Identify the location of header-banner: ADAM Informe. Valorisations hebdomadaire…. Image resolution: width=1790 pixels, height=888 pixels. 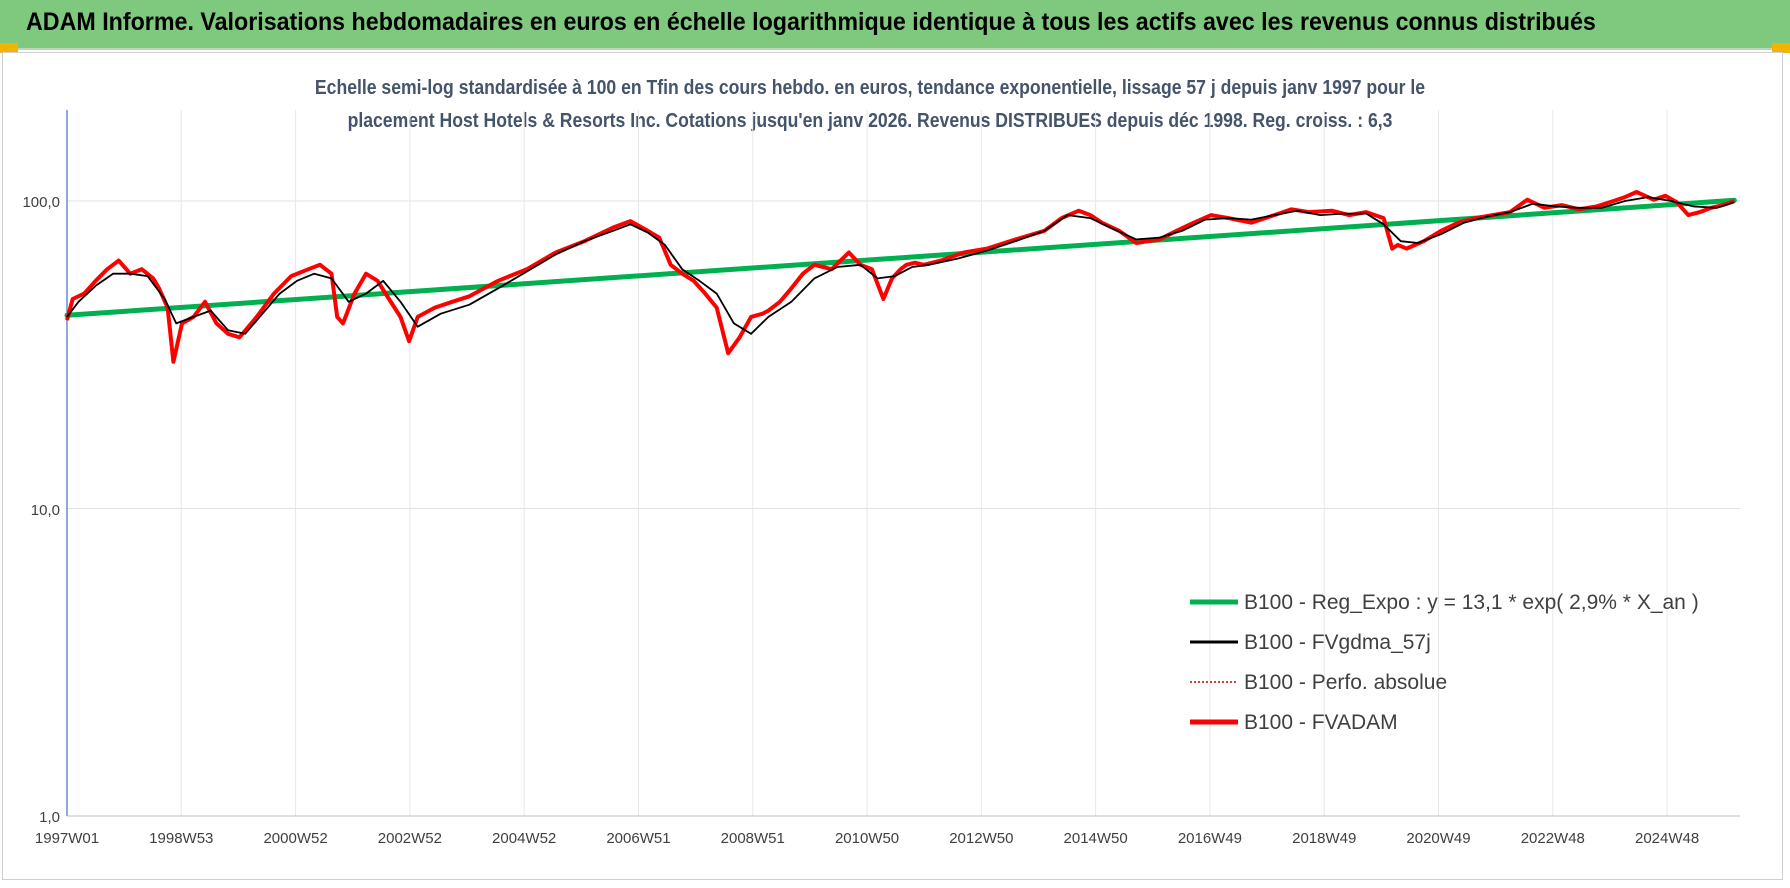
(895, 25).